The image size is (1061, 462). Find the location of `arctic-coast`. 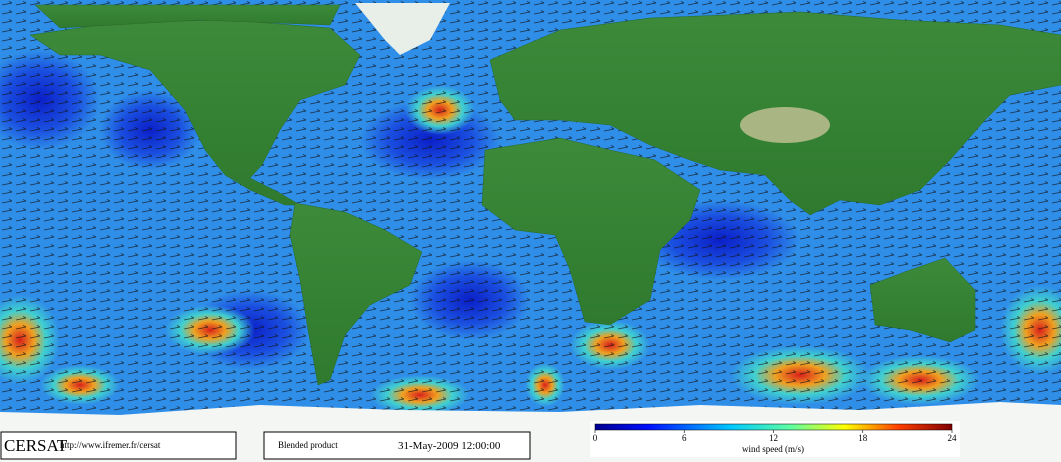

arctic-coast is located at coordinates (187, 16).